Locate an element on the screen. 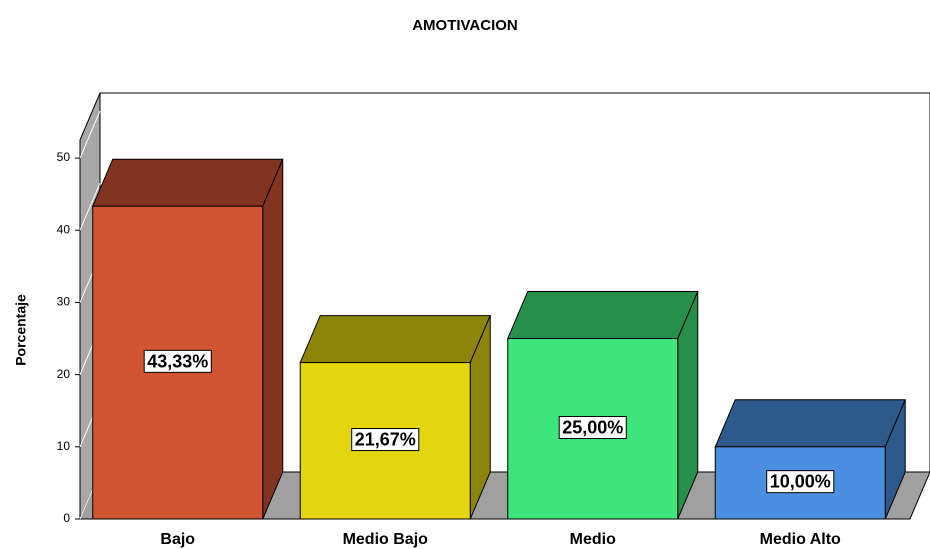  data-label: 21,67% is located at coordinates (385, 440).